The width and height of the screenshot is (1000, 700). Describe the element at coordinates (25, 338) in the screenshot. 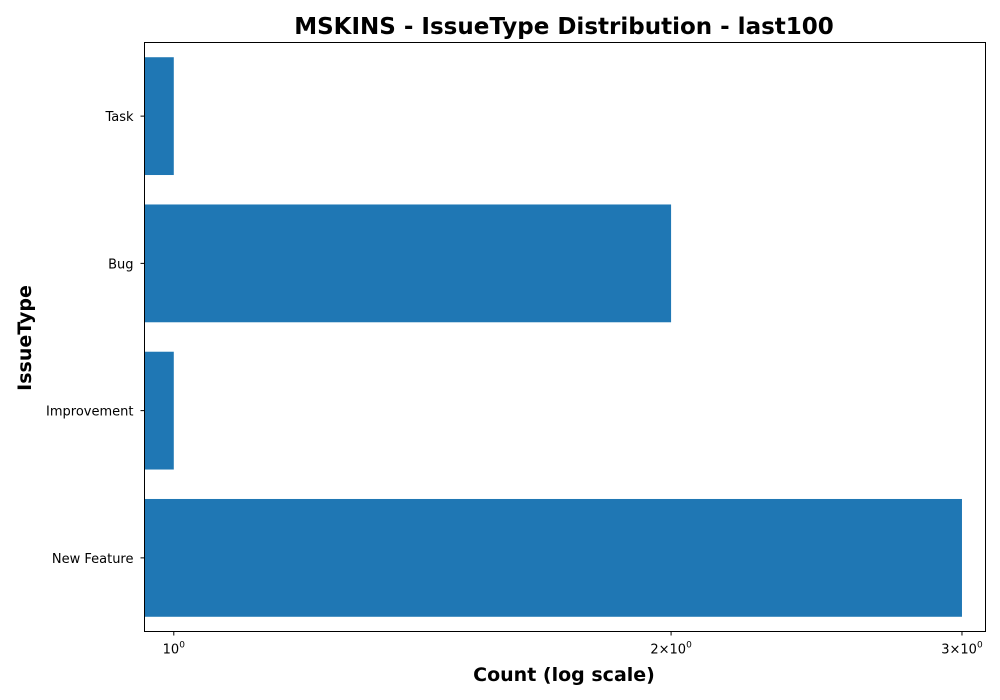

I see `y-axis-label: IssueType` at that location.